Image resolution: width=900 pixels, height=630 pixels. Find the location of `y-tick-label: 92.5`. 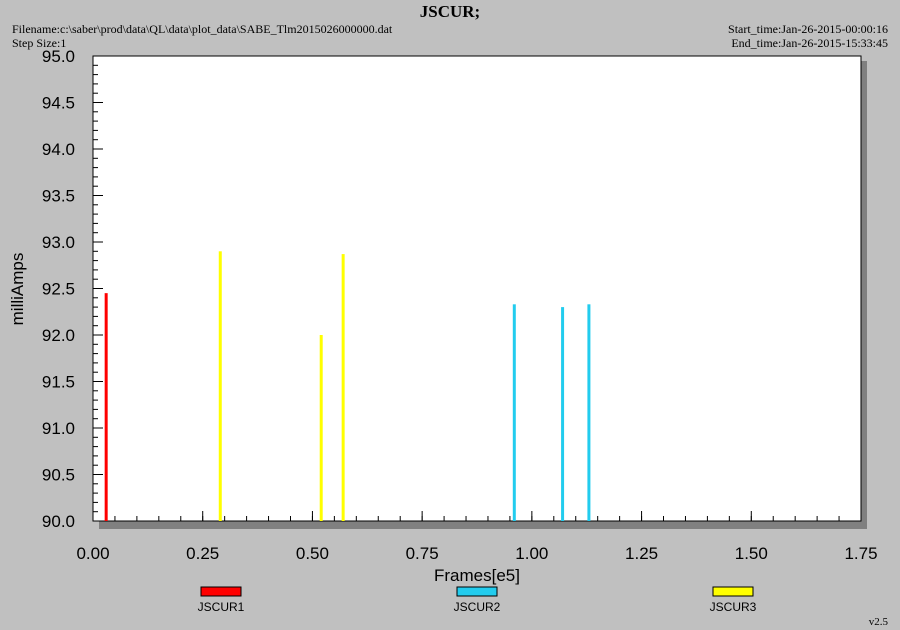

y-tick-label: 92.5 is located at coordinates (58, 289).